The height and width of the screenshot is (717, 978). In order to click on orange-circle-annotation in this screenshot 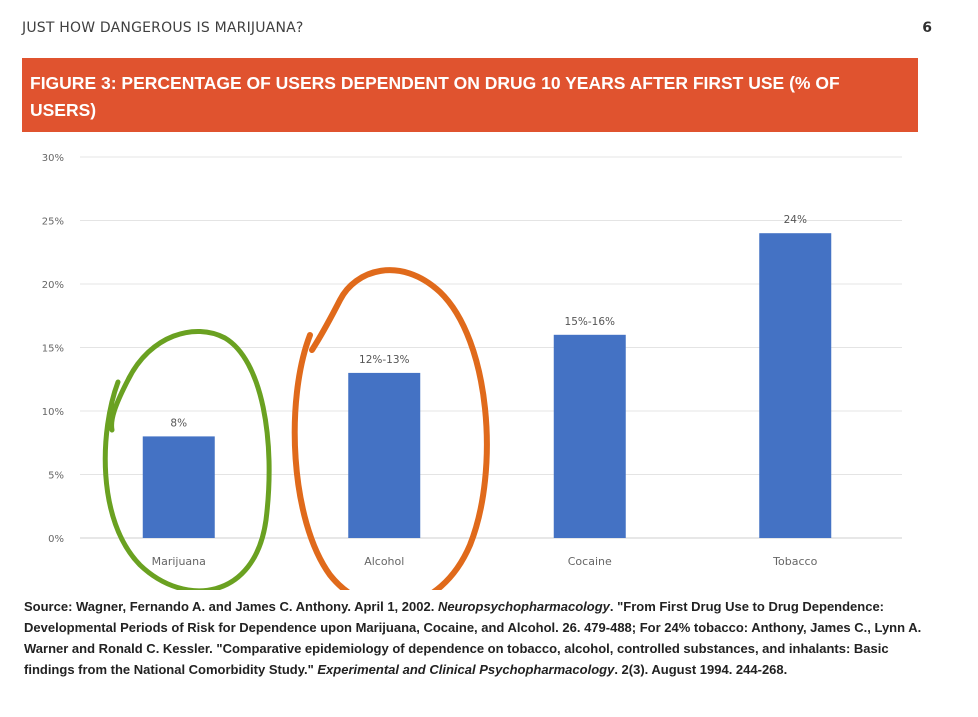, I will do `click(390, 428)`.